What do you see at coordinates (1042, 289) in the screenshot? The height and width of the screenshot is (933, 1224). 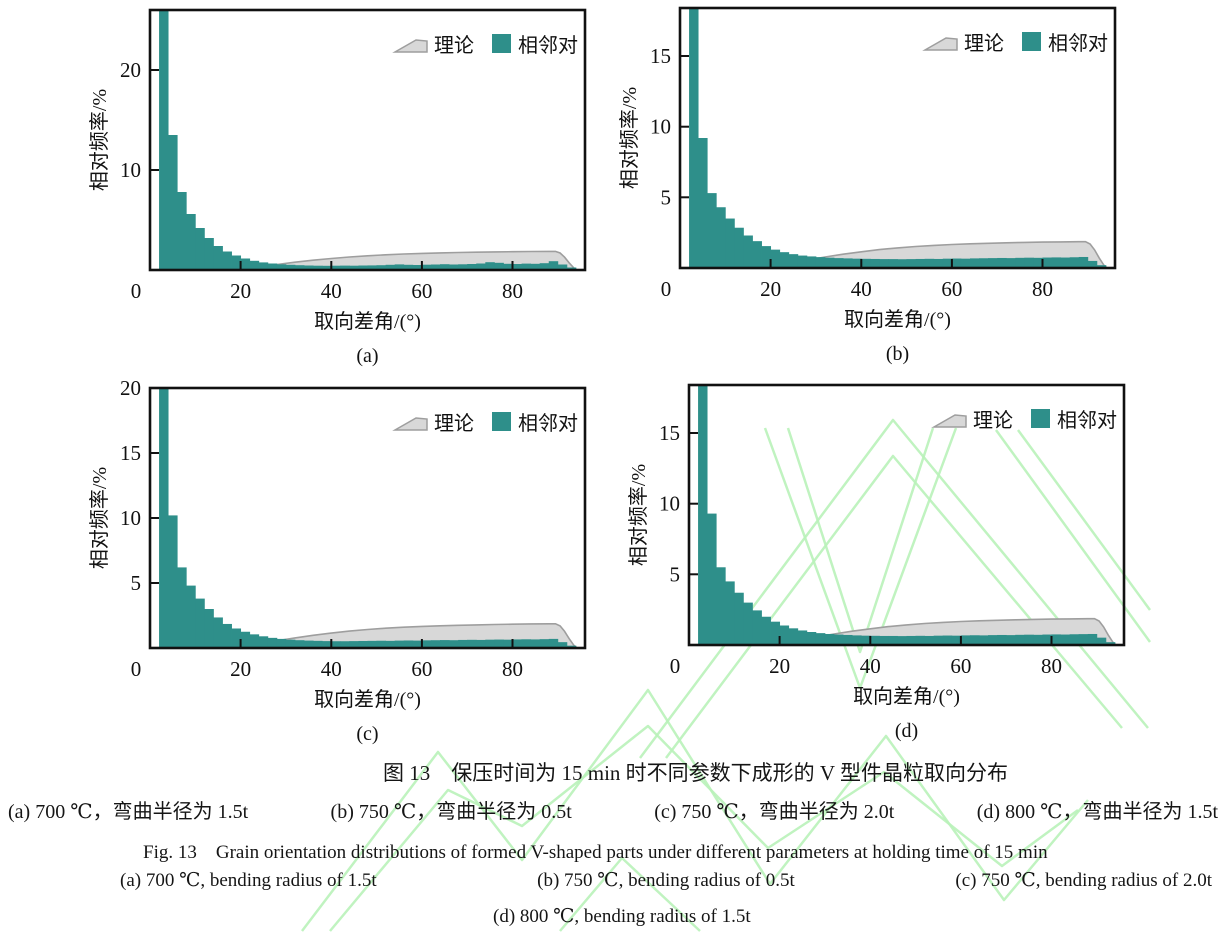 I see `x-tick-label: 80` at bounding box center [1042, 289].